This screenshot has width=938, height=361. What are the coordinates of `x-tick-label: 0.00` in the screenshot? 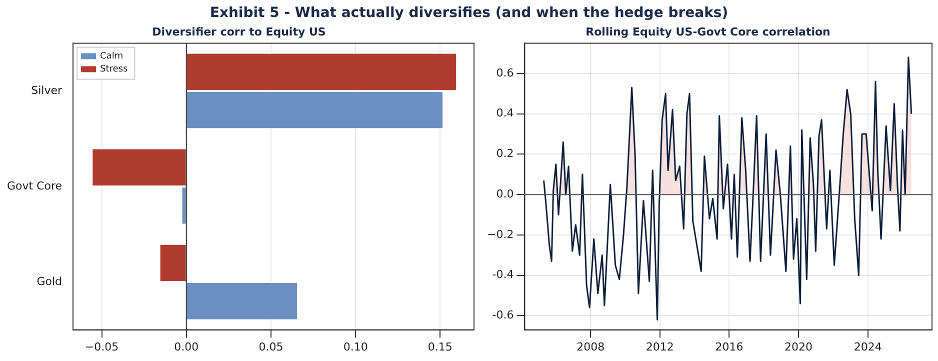 It's located at (186, 347).